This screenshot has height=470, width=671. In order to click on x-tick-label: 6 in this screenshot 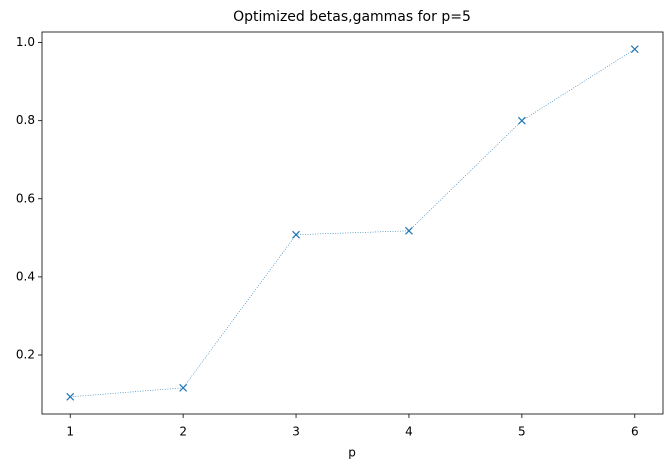, I will do `click(635, 432)`.